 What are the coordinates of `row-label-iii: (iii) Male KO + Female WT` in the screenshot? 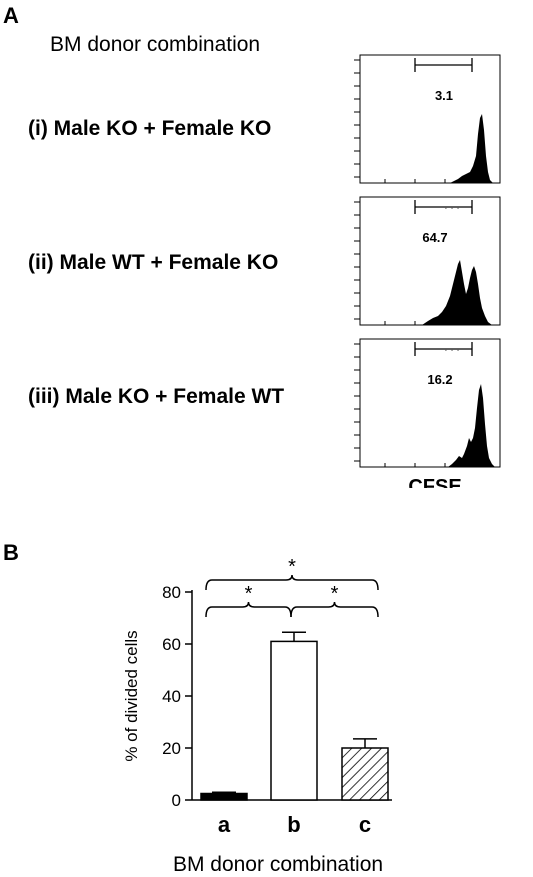 It's located at (156, 396).